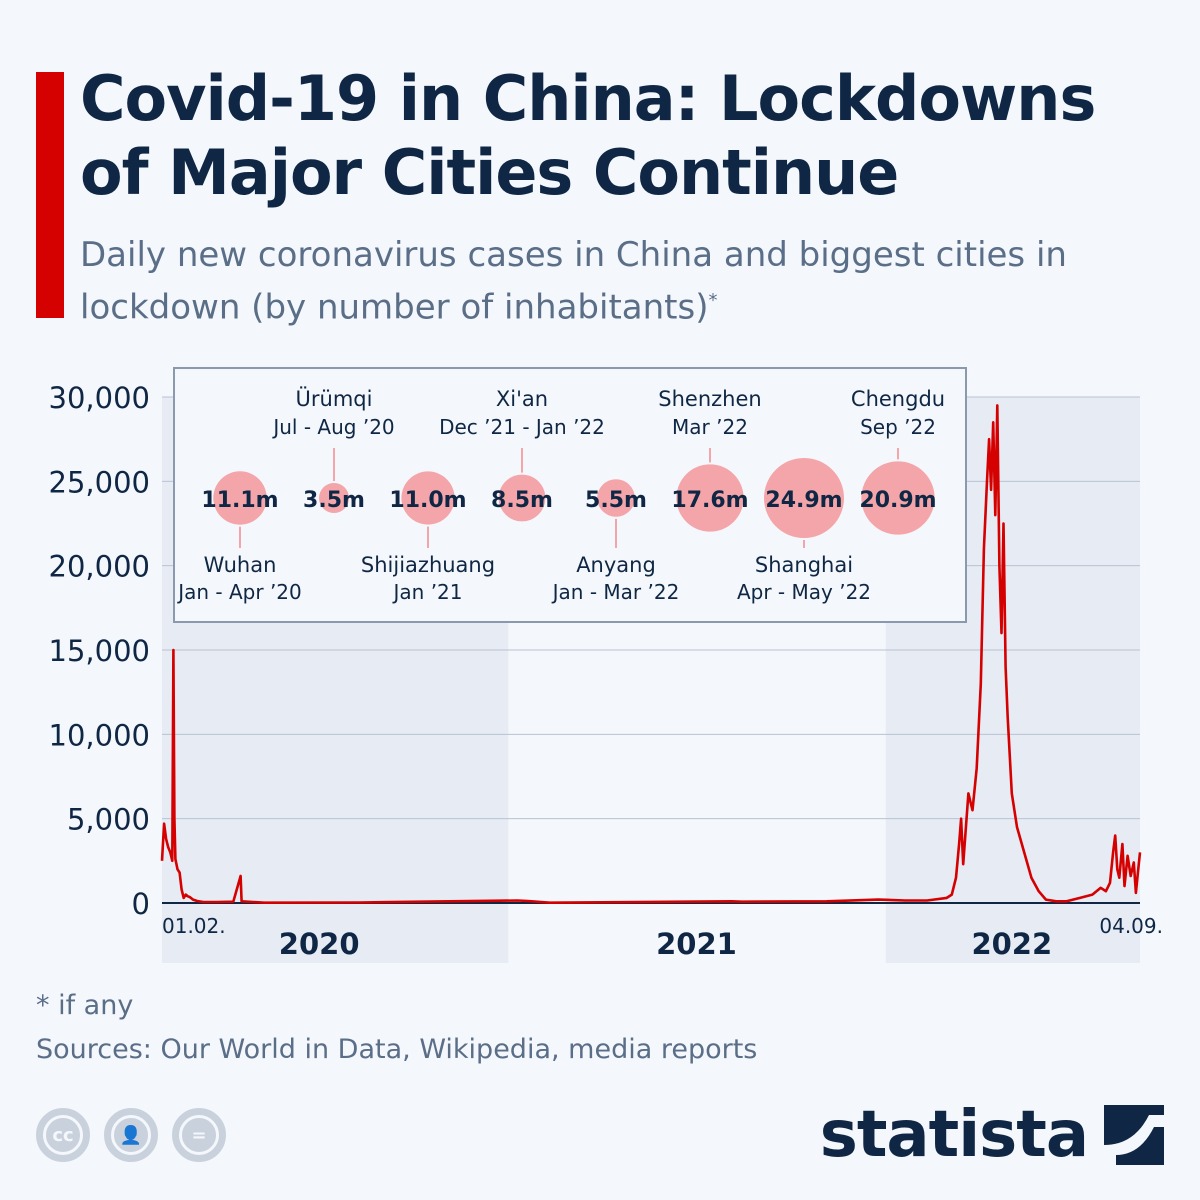  What do you see at coordinates (99, 735) in the screenshot?
I see `y-tick-label: 10,000` at bounding box center [99, 735].